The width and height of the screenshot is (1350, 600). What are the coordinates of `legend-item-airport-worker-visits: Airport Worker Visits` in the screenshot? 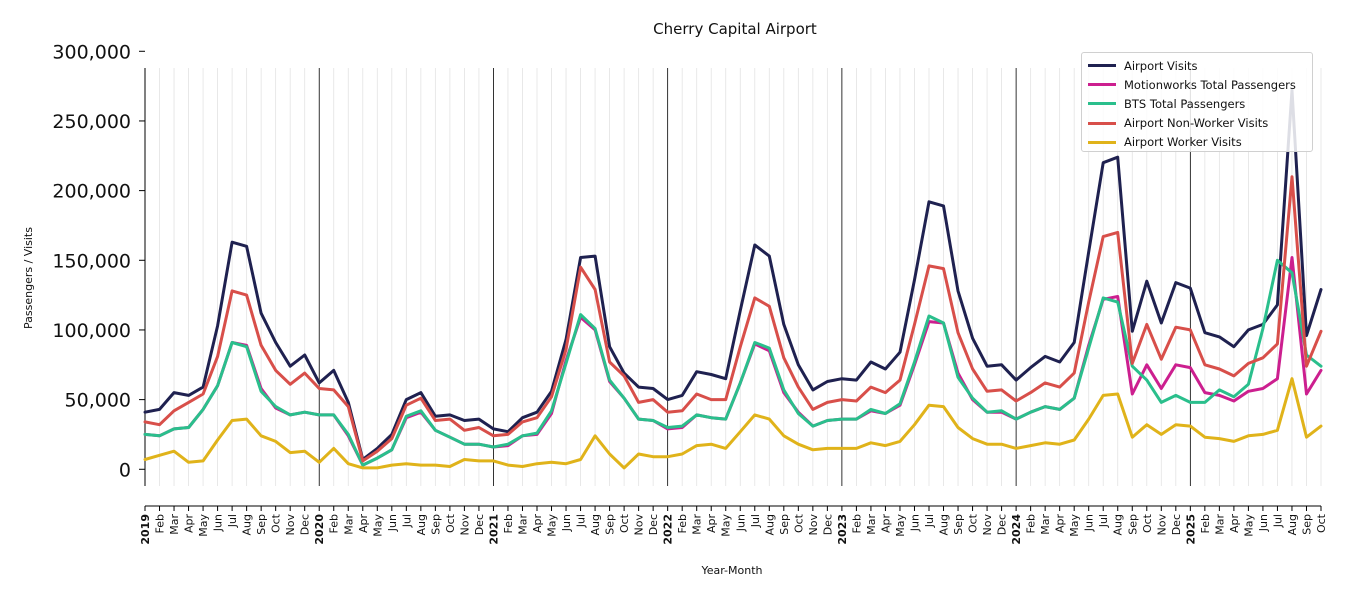 It's located at (1197, 142).